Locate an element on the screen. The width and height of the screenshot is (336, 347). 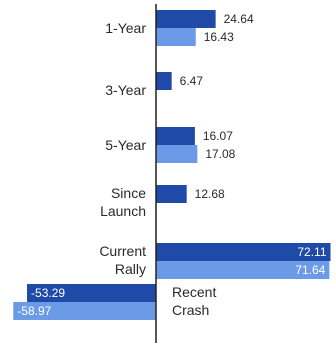
category-label-2-line-0: 5-Year is located at coordinates (125, 145).